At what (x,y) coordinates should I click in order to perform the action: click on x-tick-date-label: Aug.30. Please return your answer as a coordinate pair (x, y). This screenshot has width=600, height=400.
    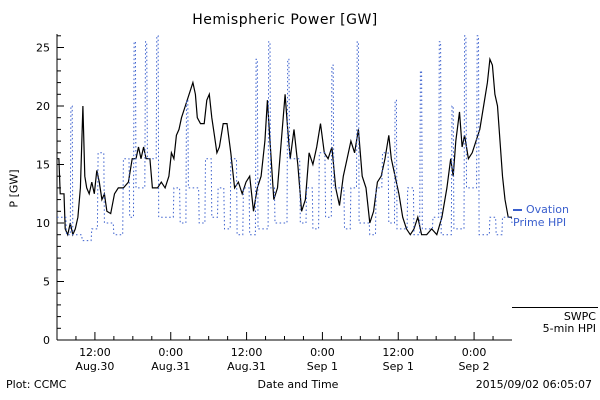
    Looking at the image, I should click on (94, 366).